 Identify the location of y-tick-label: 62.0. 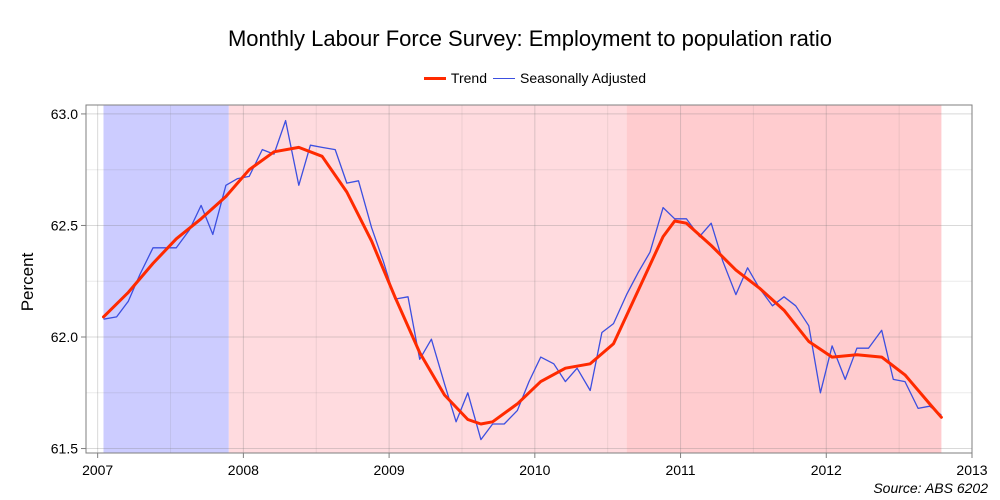
(64, 337).